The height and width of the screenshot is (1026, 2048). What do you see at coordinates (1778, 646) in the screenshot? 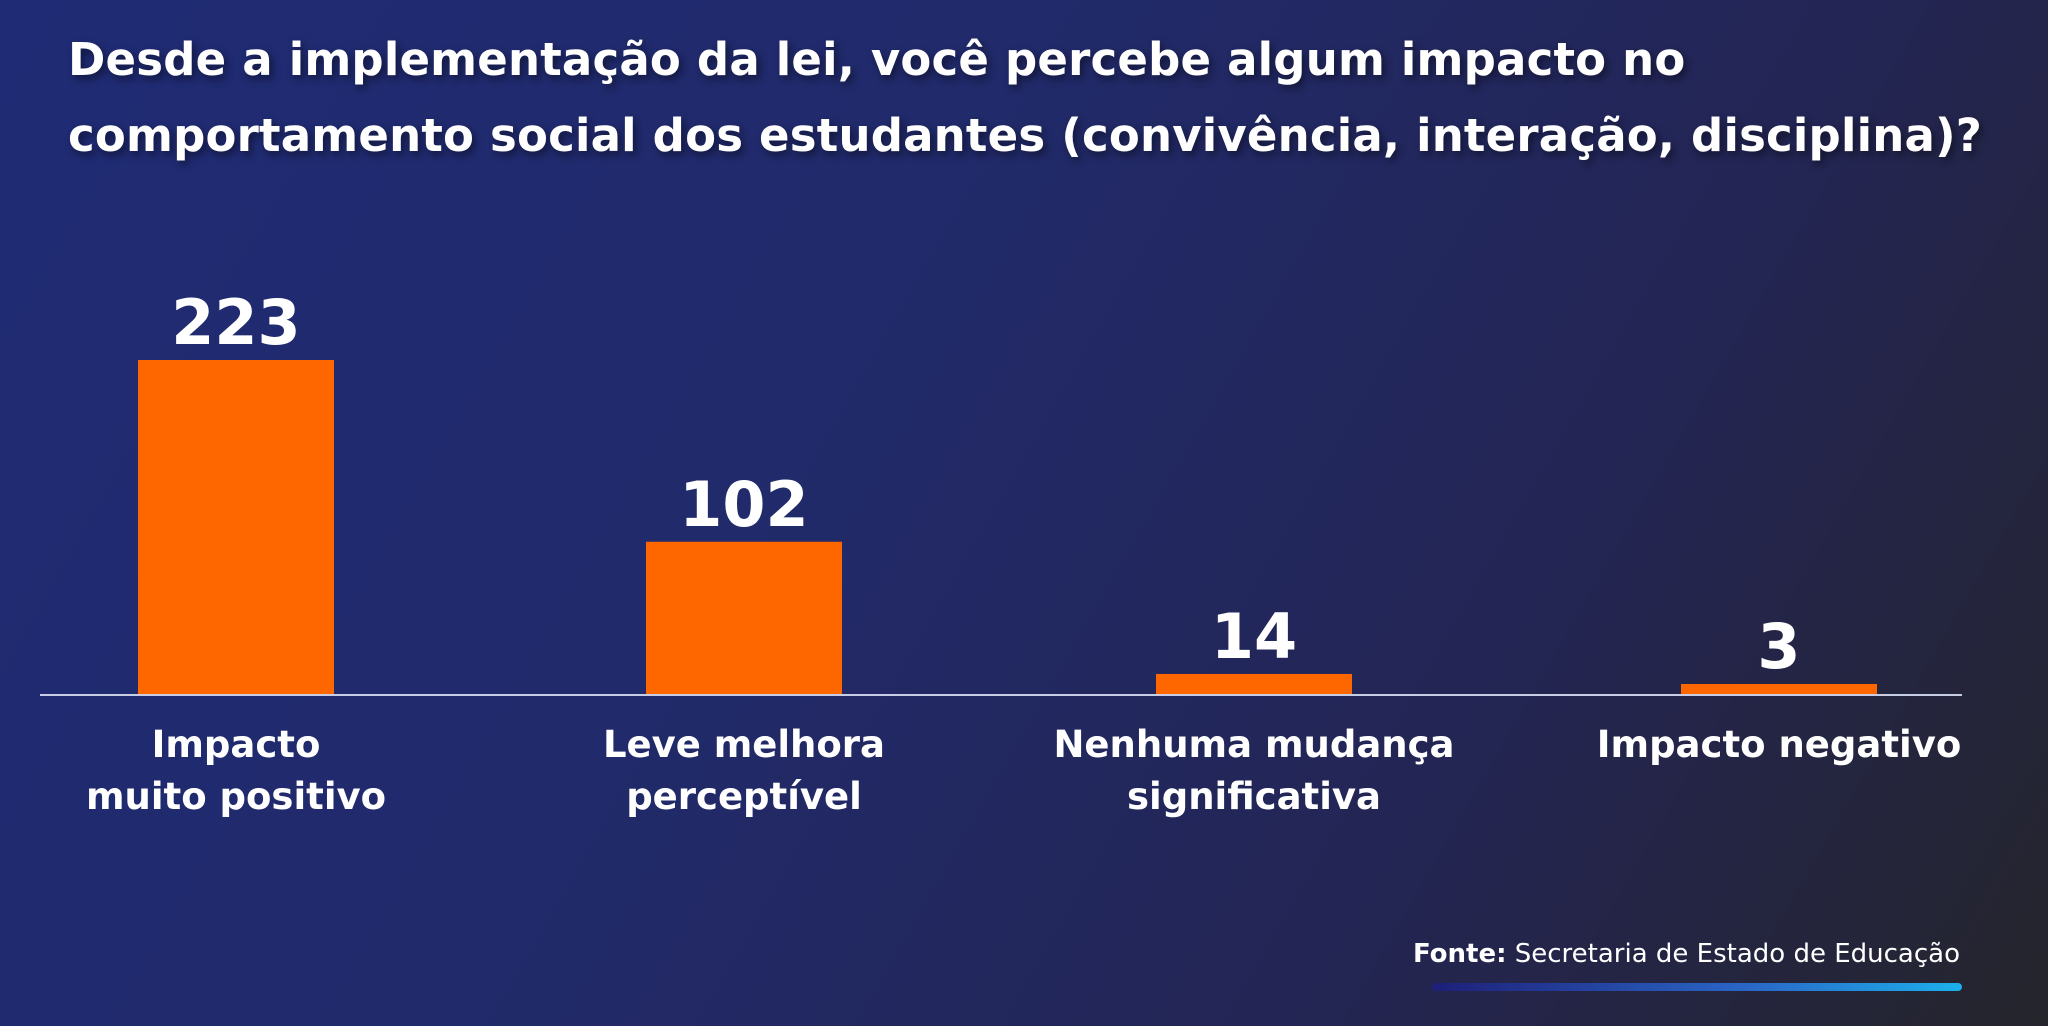
I see `value-label-4: 3` at bounding box center [1778, 646].